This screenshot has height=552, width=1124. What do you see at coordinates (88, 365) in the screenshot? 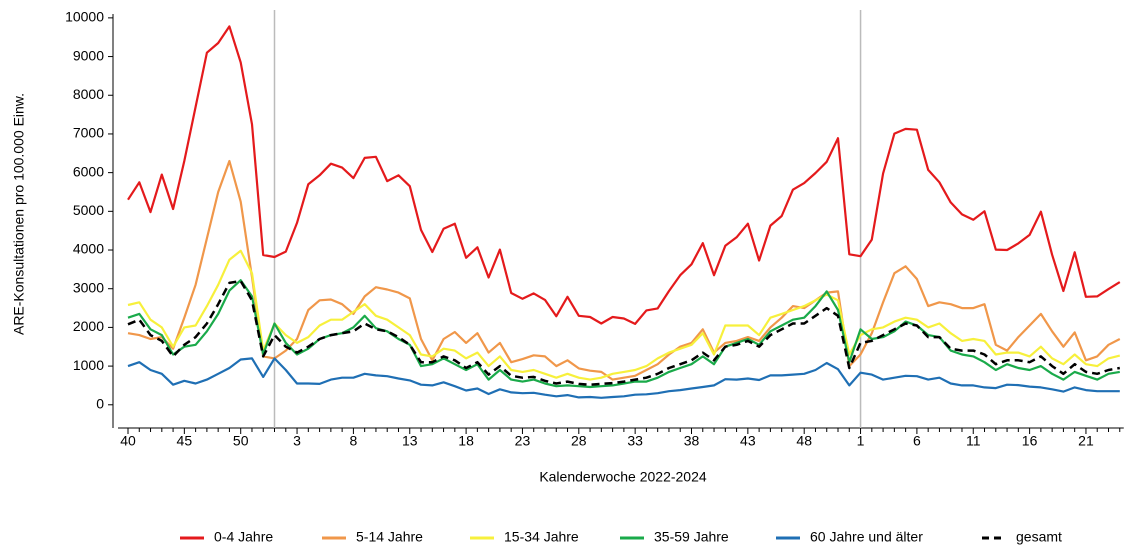
I see `y-tick-label: 1000` at bounding box center [88, 365].